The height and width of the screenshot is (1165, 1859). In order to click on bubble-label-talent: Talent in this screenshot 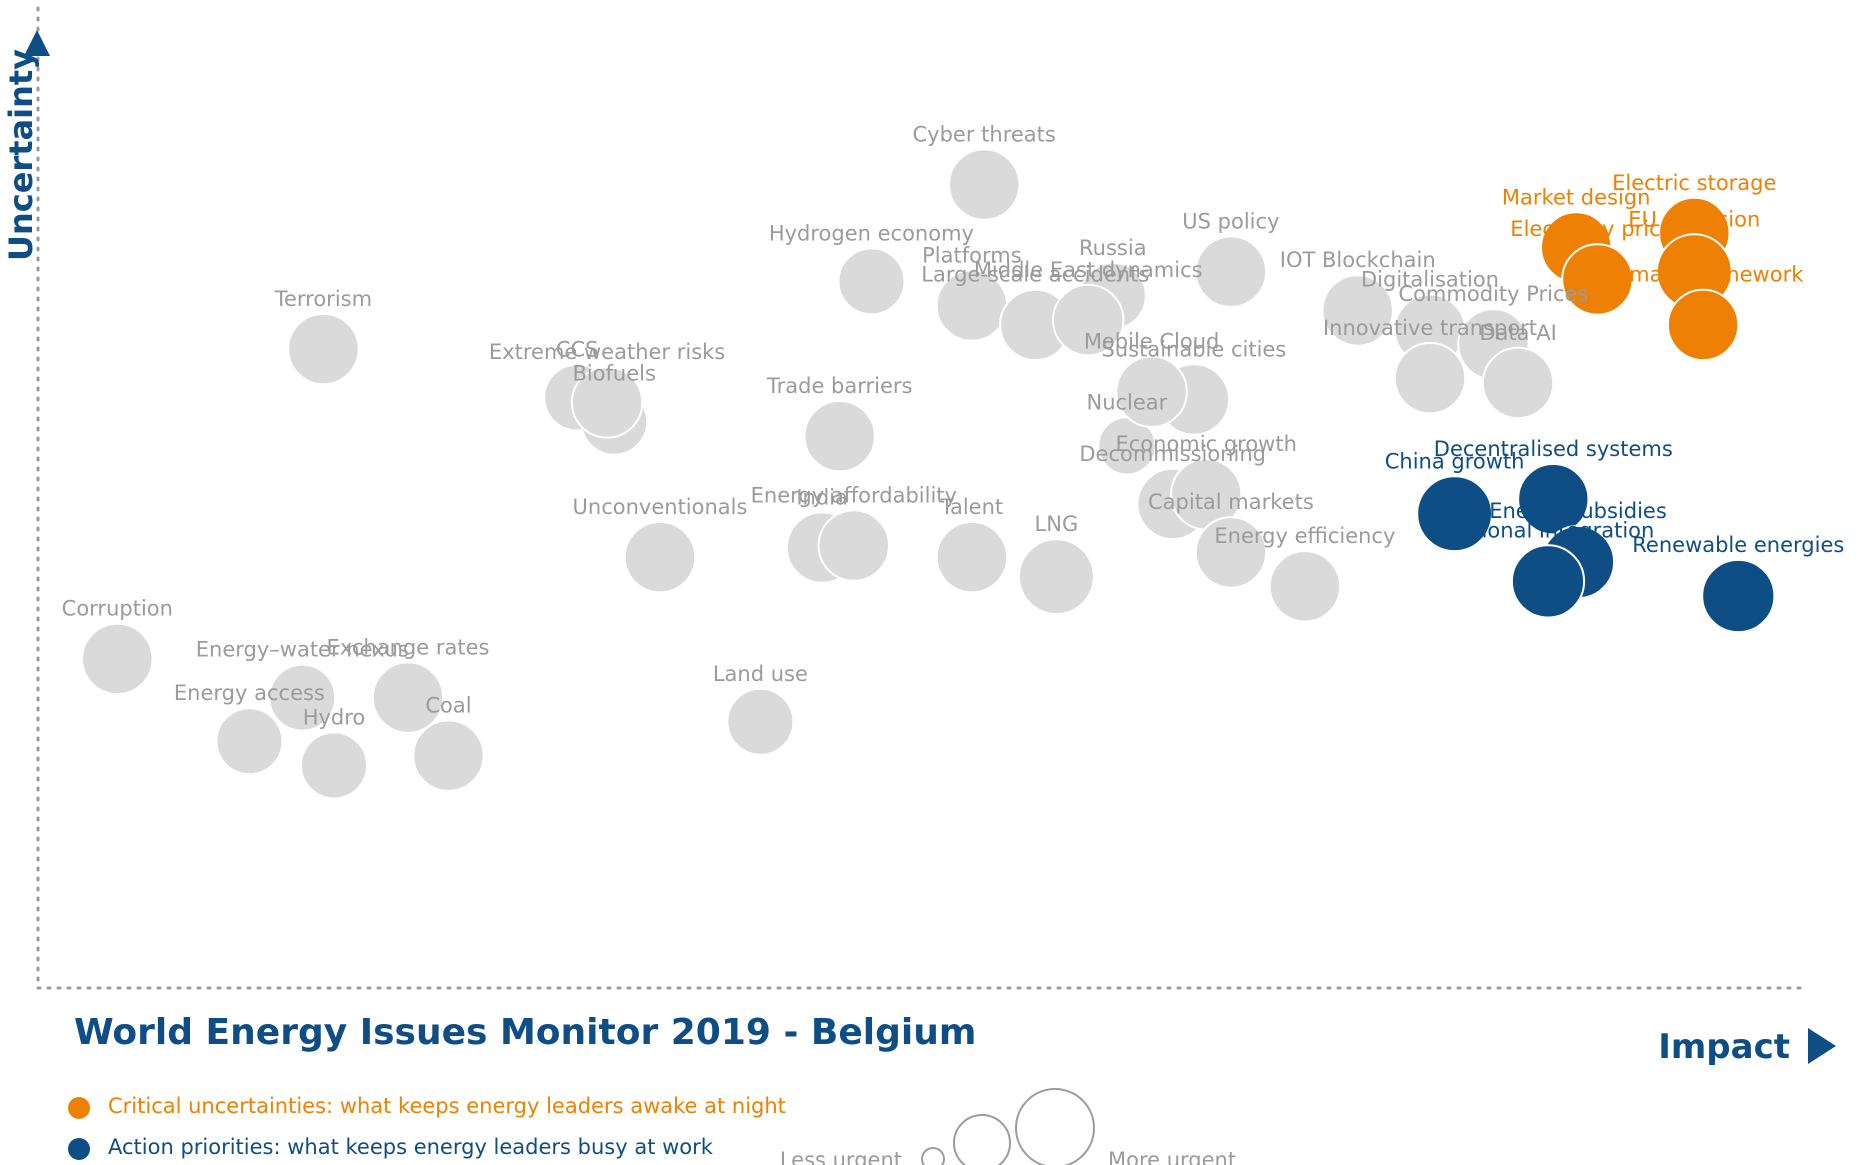, I will do `click(972, 507)`.